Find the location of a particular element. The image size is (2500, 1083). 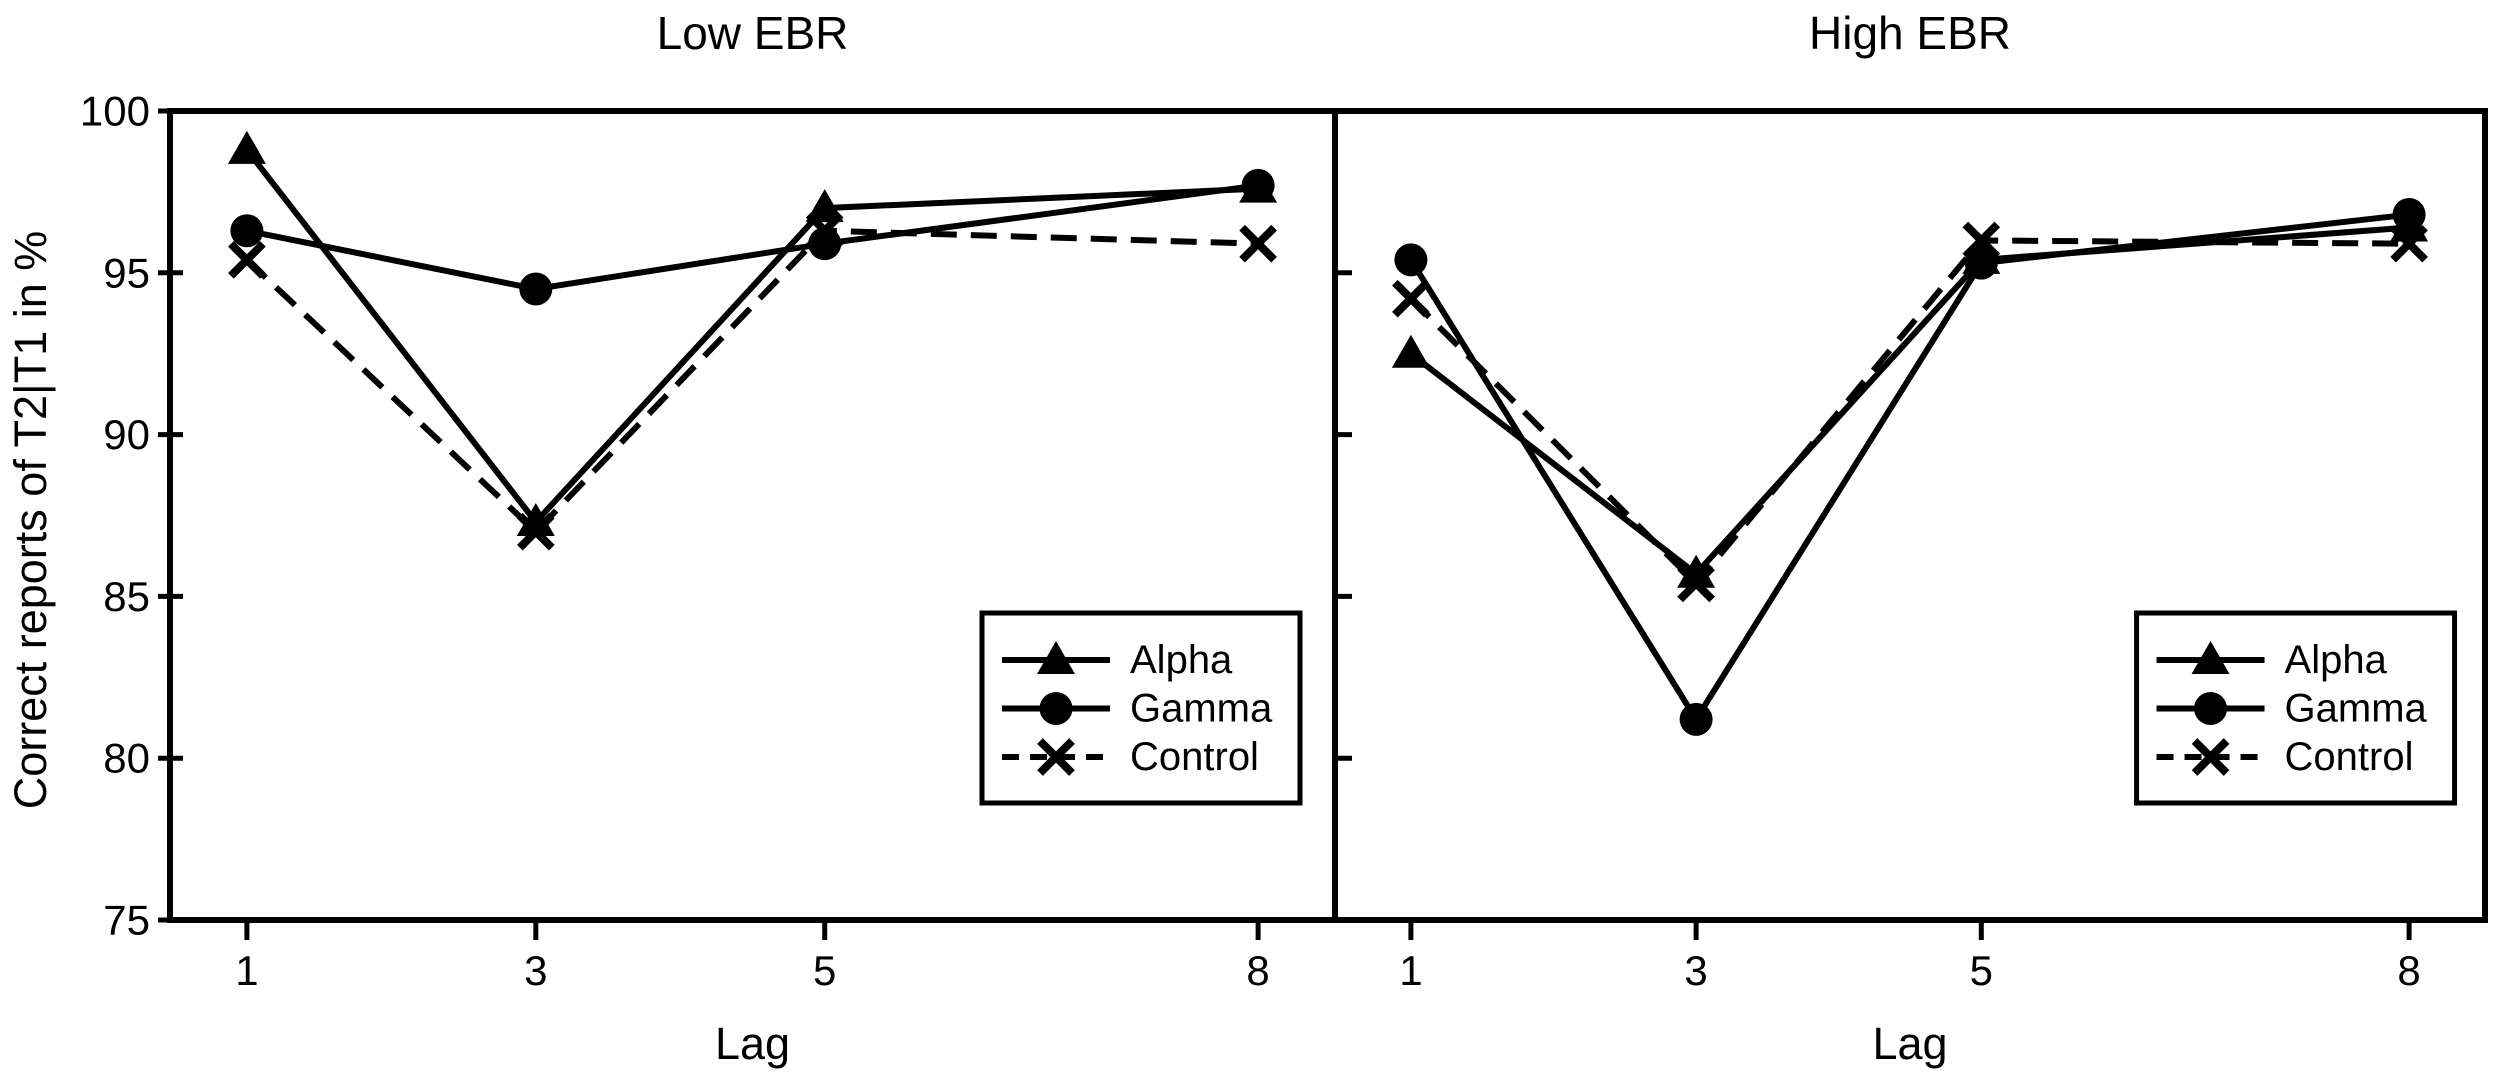

series-1-alpha-line is located at coordinates (1909, 401).